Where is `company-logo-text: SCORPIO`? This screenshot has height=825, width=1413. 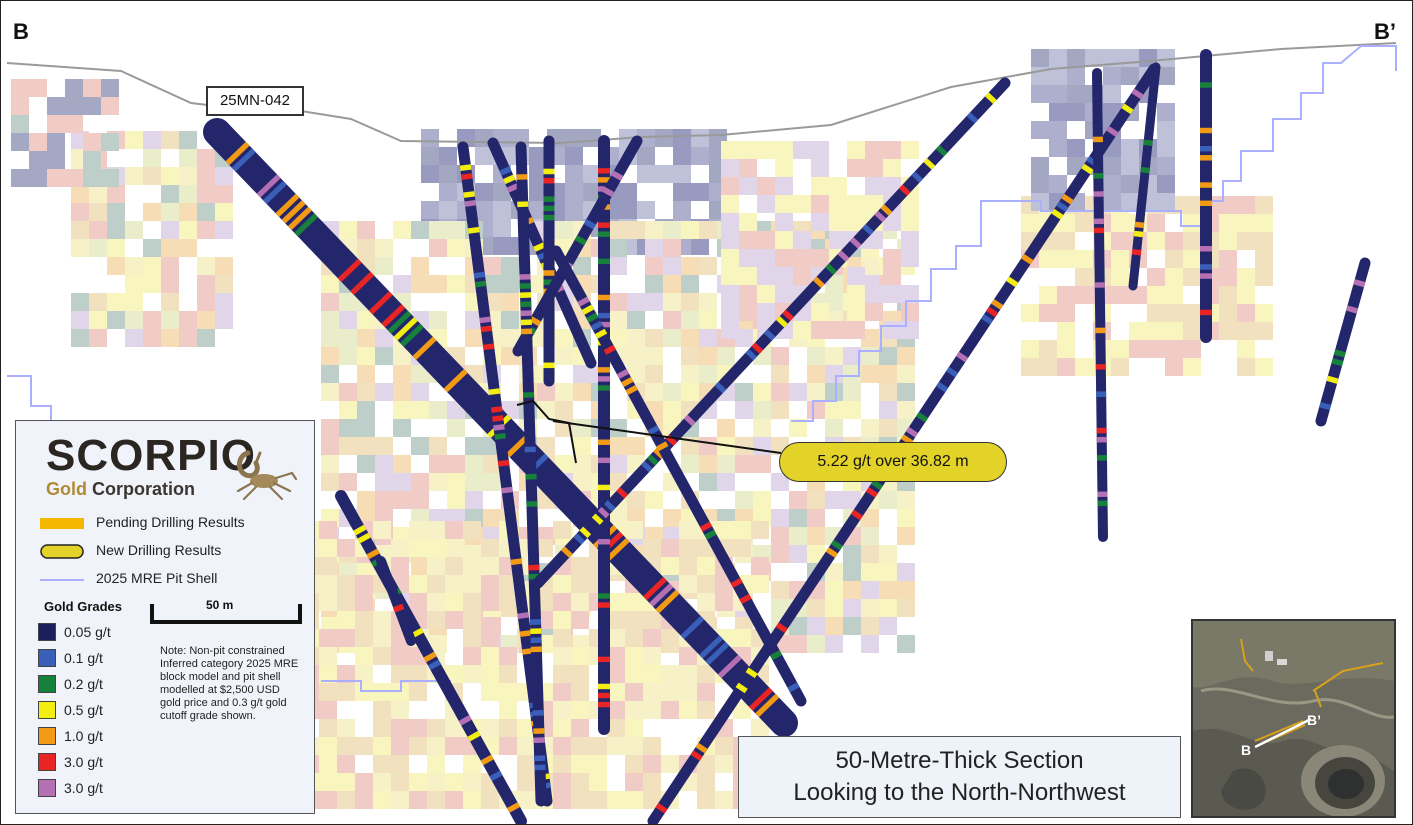 company-logo-text: SCORPIO is located at coordinates (151, 455).